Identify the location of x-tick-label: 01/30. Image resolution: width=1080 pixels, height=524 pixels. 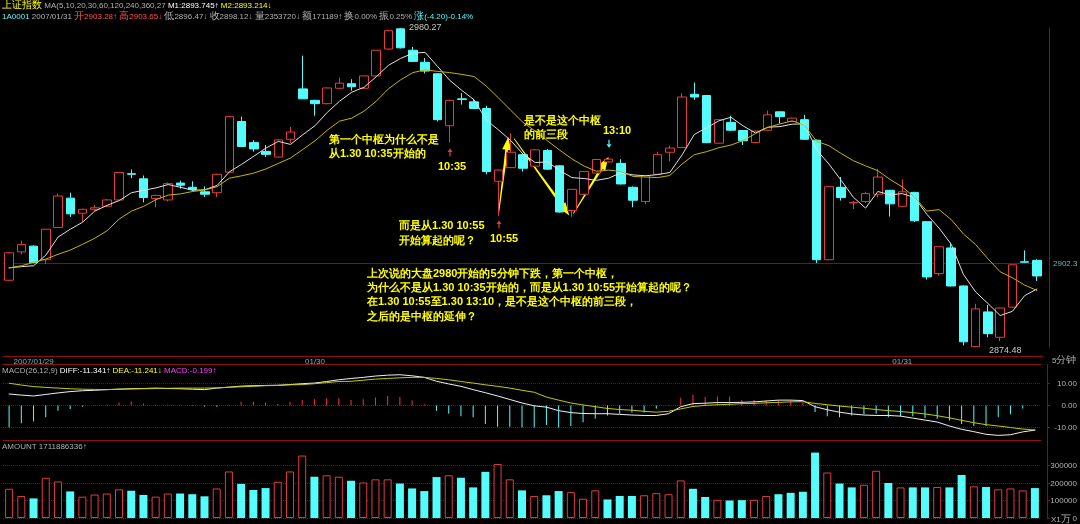
(315, 361).